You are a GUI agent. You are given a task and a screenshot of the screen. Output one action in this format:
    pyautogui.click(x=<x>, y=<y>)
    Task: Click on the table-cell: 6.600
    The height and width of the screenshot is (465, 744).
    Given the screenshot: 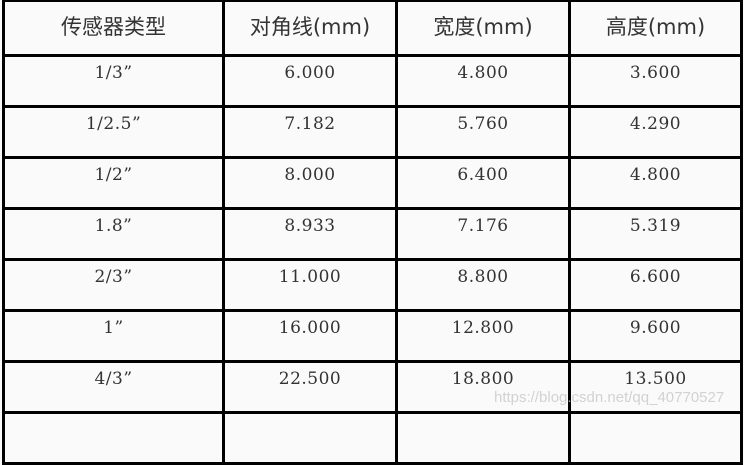 What is the action you would take?
    pyautogui.click(x=655, y=285)
    